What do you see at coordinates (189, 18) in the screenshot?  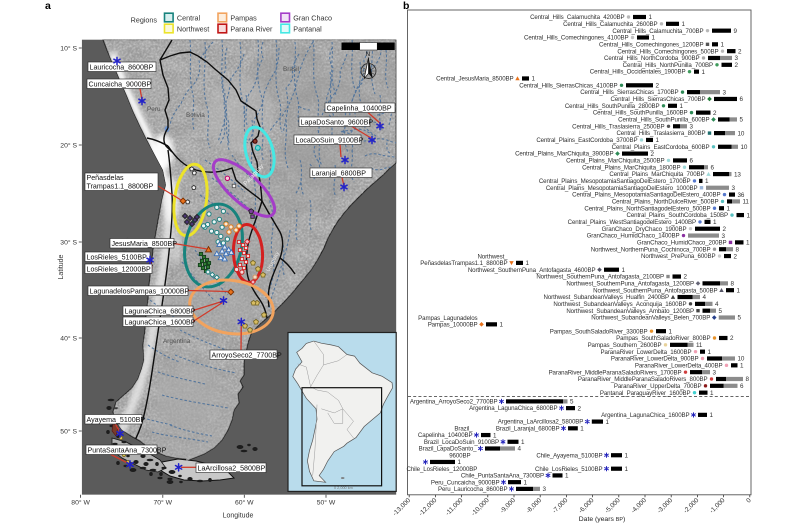 I see `svg-text: Central` at bounding box center [189, 18].